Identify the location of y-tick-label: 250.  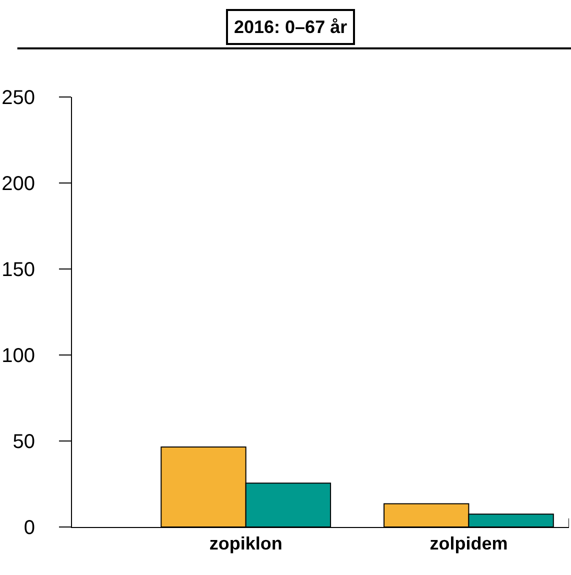
(18, 98).